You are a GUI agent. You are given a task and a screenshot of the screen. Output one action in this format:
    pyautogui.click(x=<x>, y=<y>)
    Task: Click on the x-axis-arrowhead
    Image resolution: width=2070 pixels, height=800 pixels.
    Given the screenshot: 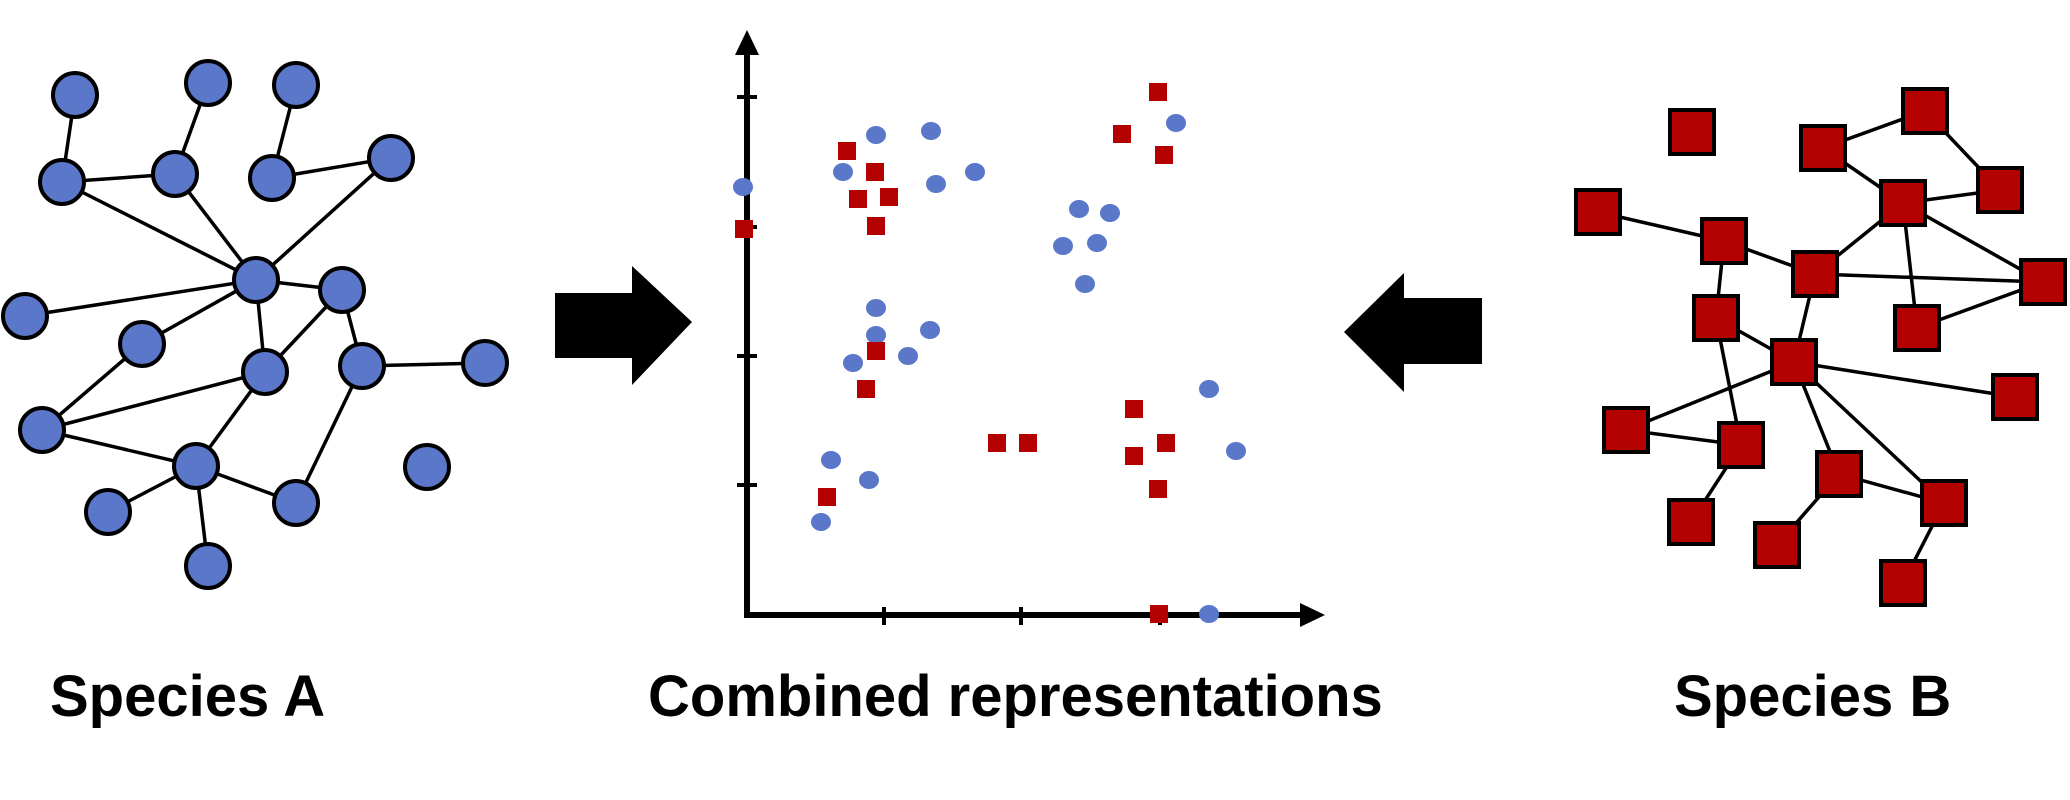 What is the action you would take?
    pyautogui.click(x=1312, y=615)
    